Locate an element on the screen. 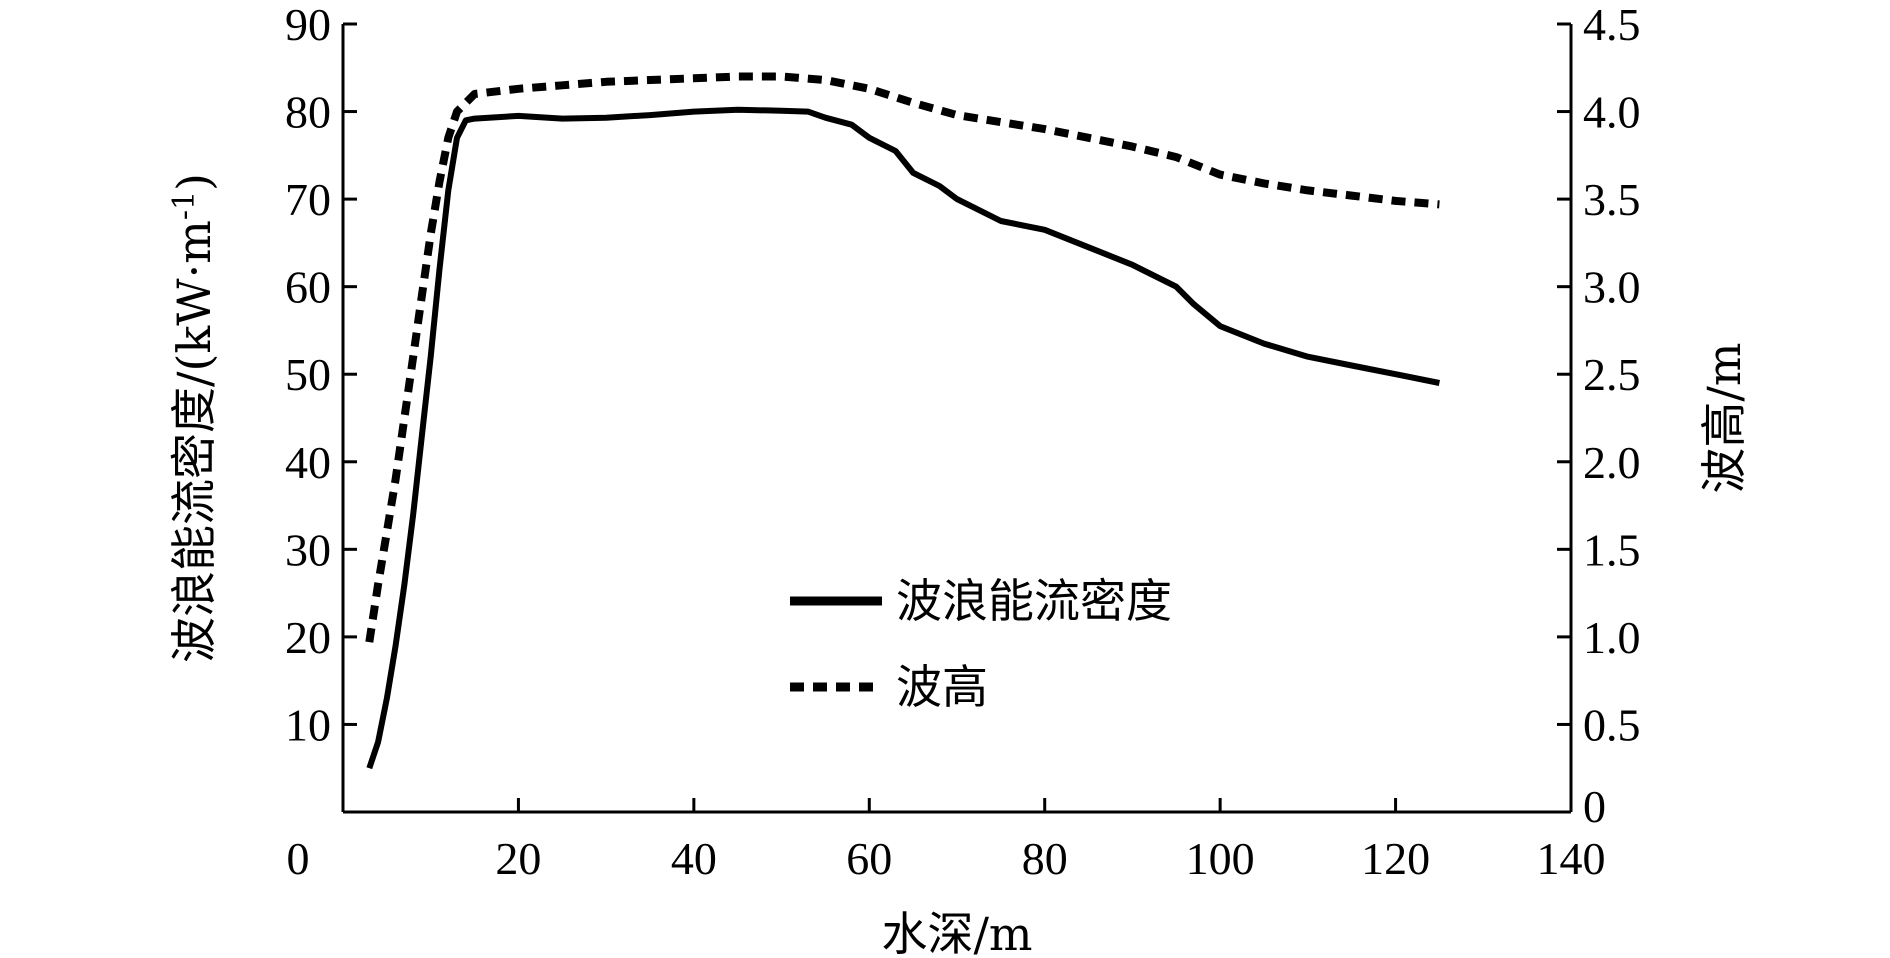 The image size is (1890, 958). y-left-ticks: 10 20 30 40 50 60 70 80 90 is located at coordinates (321, 375).